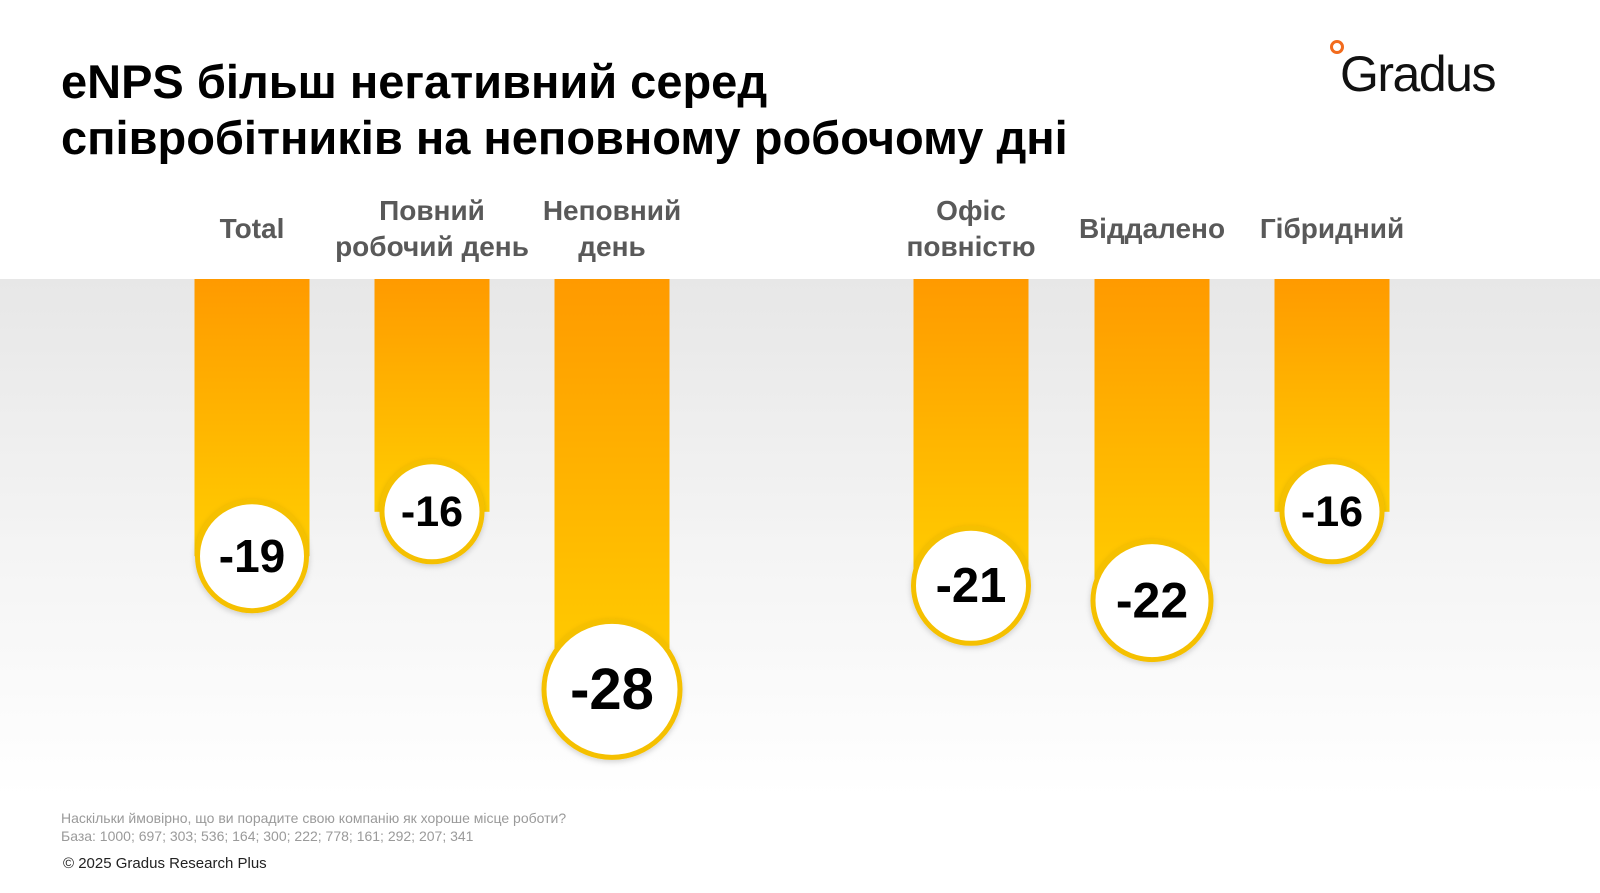 The image size is (1600, 893). What do you see at coordinates (414, 81) in the screenshot?
I see `chart-title-line-1: eNPS більш негативний серед` at bounding box center [414, 81].